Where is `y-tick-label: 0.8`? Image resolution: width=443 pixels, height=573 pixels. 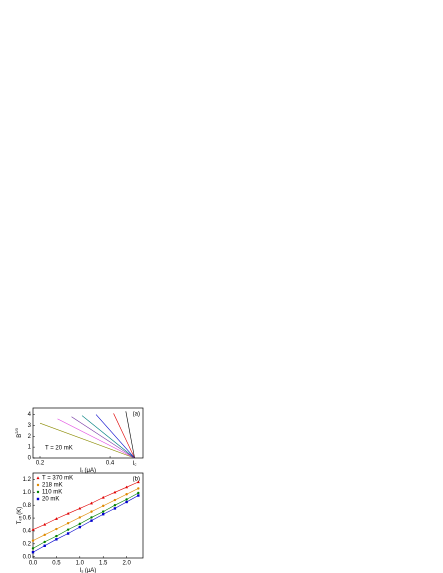
y-tick-label: 0.8 is located at coordinates (27, 506).